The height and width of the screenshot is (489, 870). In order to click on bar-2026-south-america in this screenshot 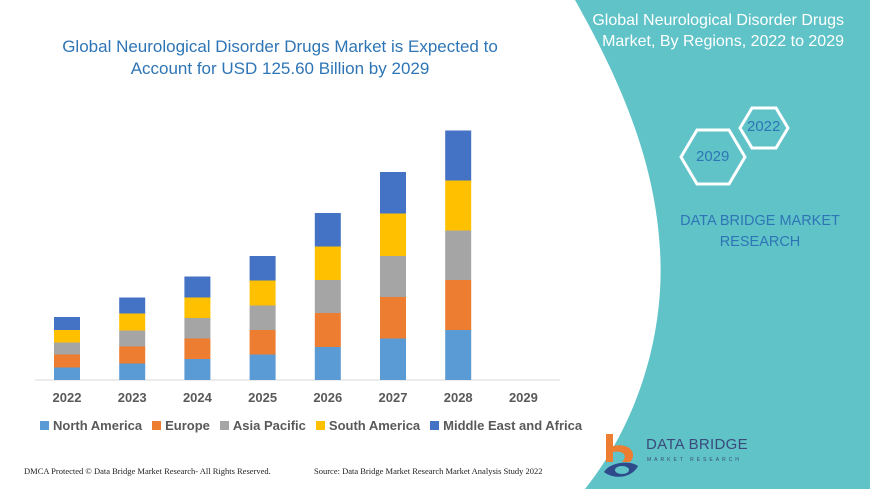, I will do `click(327, 263)`.